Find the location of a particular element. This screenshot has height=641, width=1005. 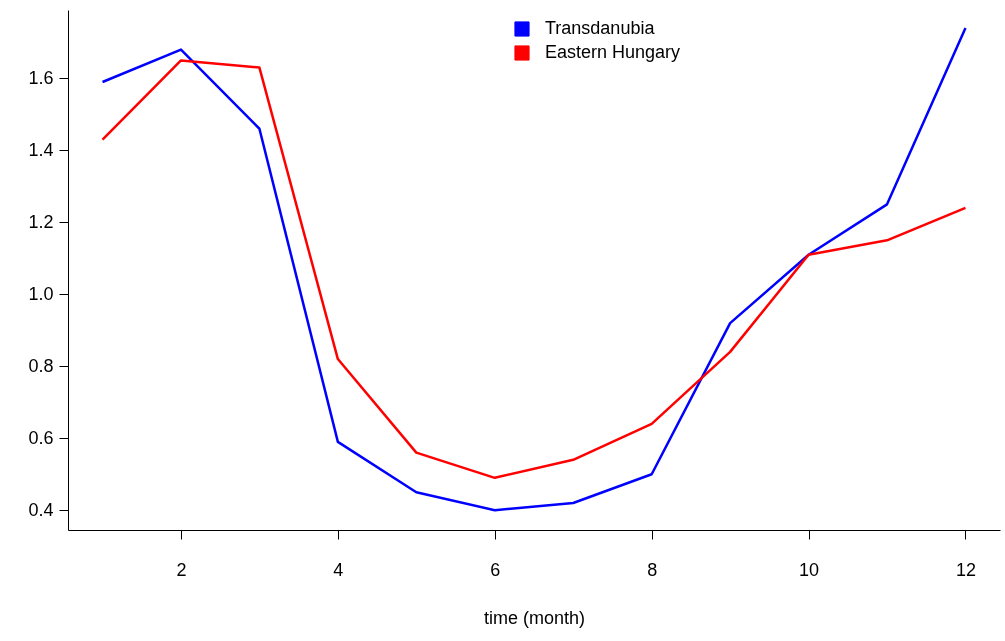

legend-label: Transdanubia is located at coordinates (600, 28).